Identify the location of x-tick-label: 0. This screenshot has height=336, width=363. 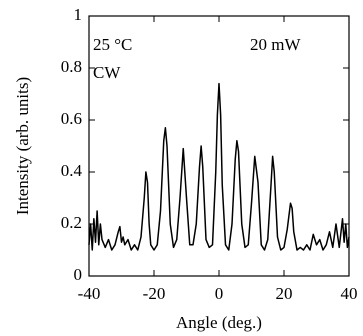
(219, 293).